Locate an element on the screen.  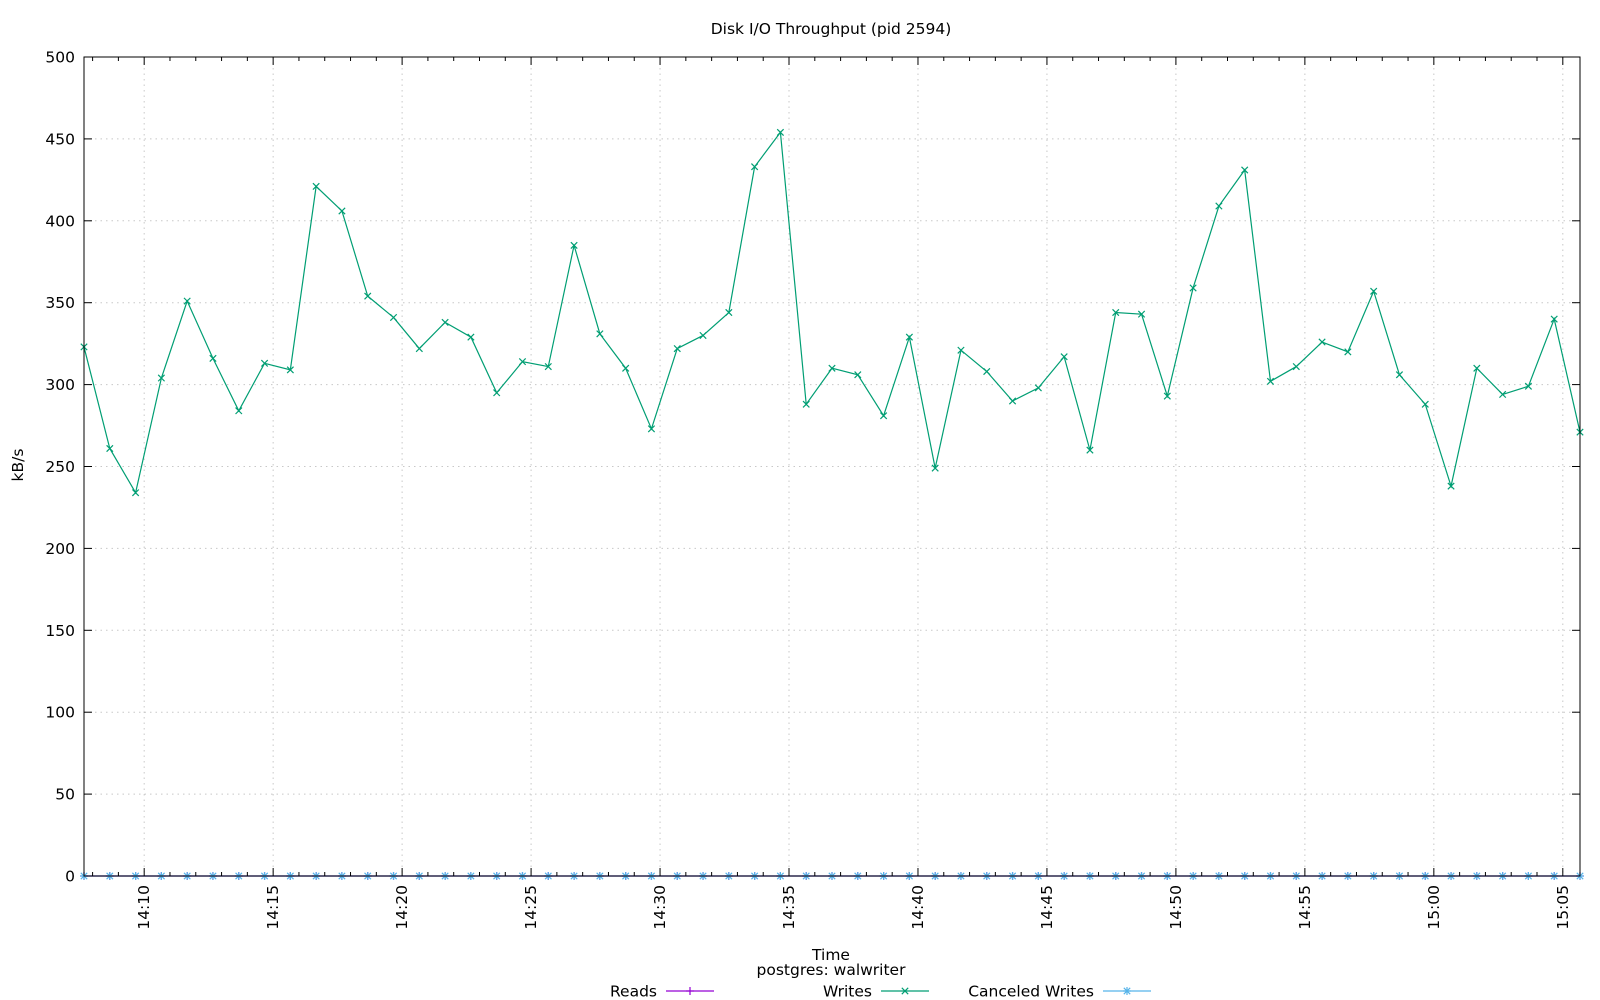
legend-label: Writes is located at coordinates (847, 991).